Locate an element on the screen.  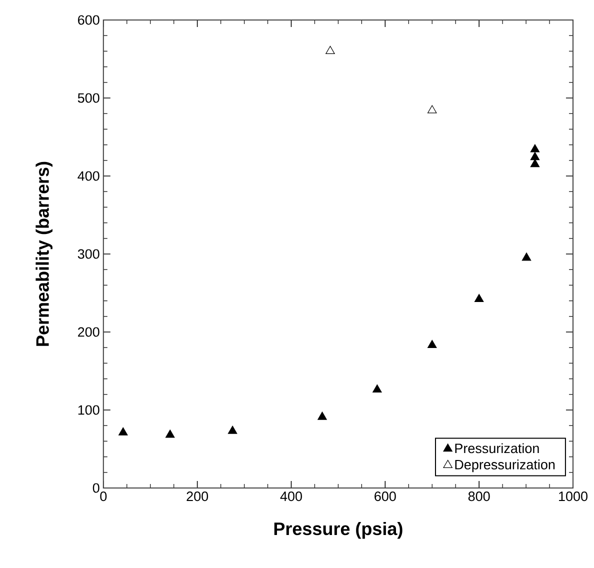
x-tick-label: 800 is located at coordinates (479, 497).